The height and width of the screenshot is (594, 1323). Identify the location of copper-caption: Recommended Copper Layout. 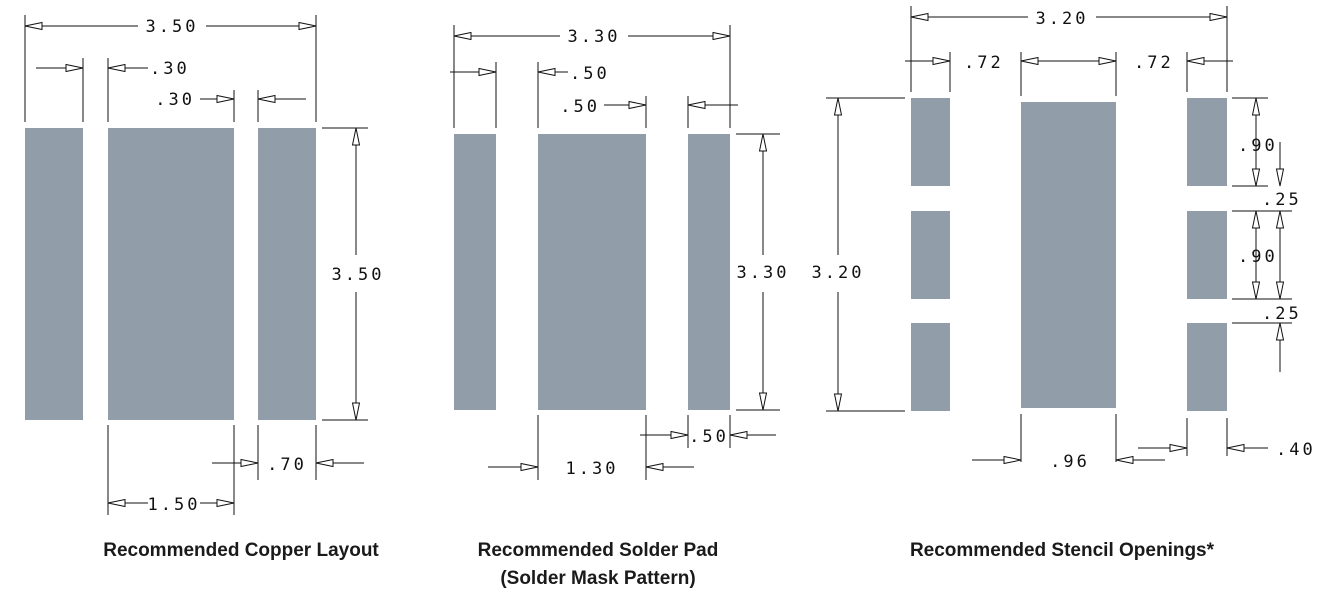
(241, 550).